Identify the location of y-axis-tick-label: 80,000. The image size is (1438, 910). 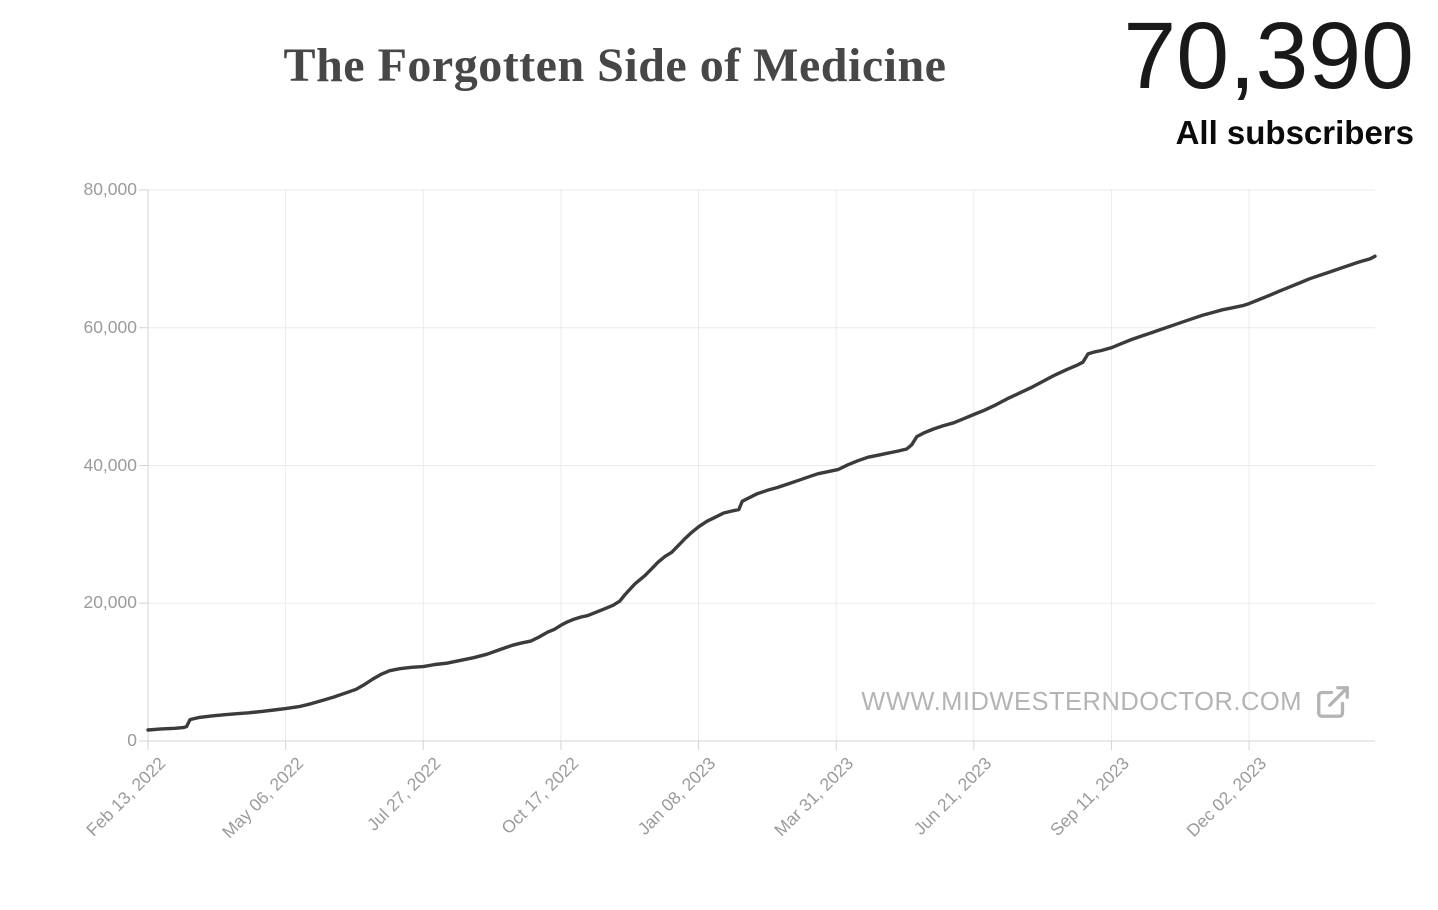
(110, 189).